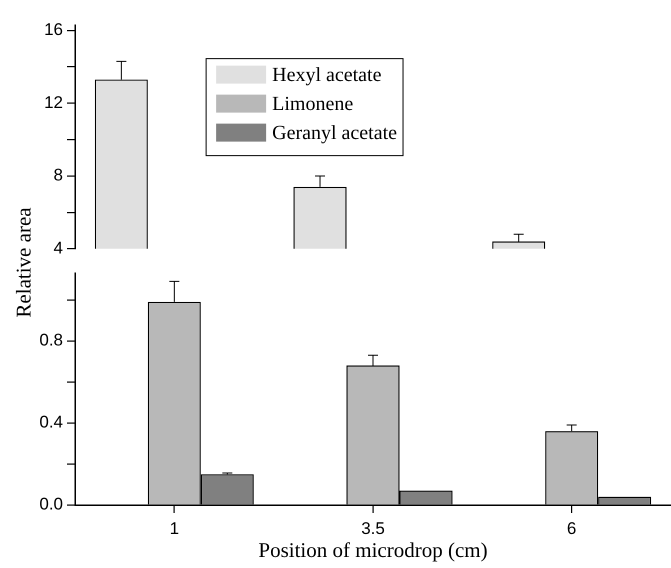 Image resolution: width=671 pixels, height=568 pixels. Describe the element at coordinates (373, 550) in the screenshot. I see `x-axis-title: Position of microdrop (cm)` at that location.